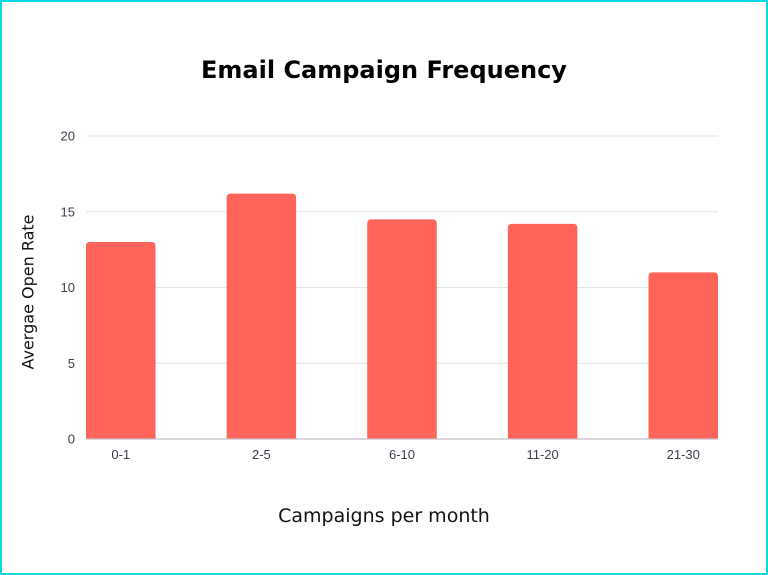 The height and width of the screenshot is (575, 768). What do you see at coordinates (384, 516) in the screenshot?
I see `x-axis-label: Campaigns per month` at bounding box center [384, 516].